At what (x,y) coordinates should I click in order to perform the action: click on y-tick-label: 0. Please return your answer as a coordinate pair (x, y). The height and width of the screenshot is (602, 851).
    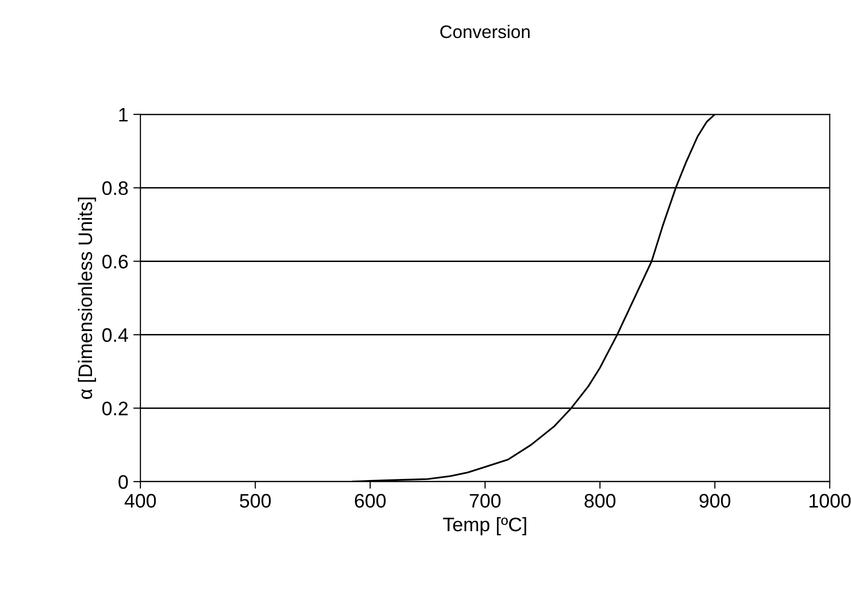
    Looking at the image, I should click on (123, 482).